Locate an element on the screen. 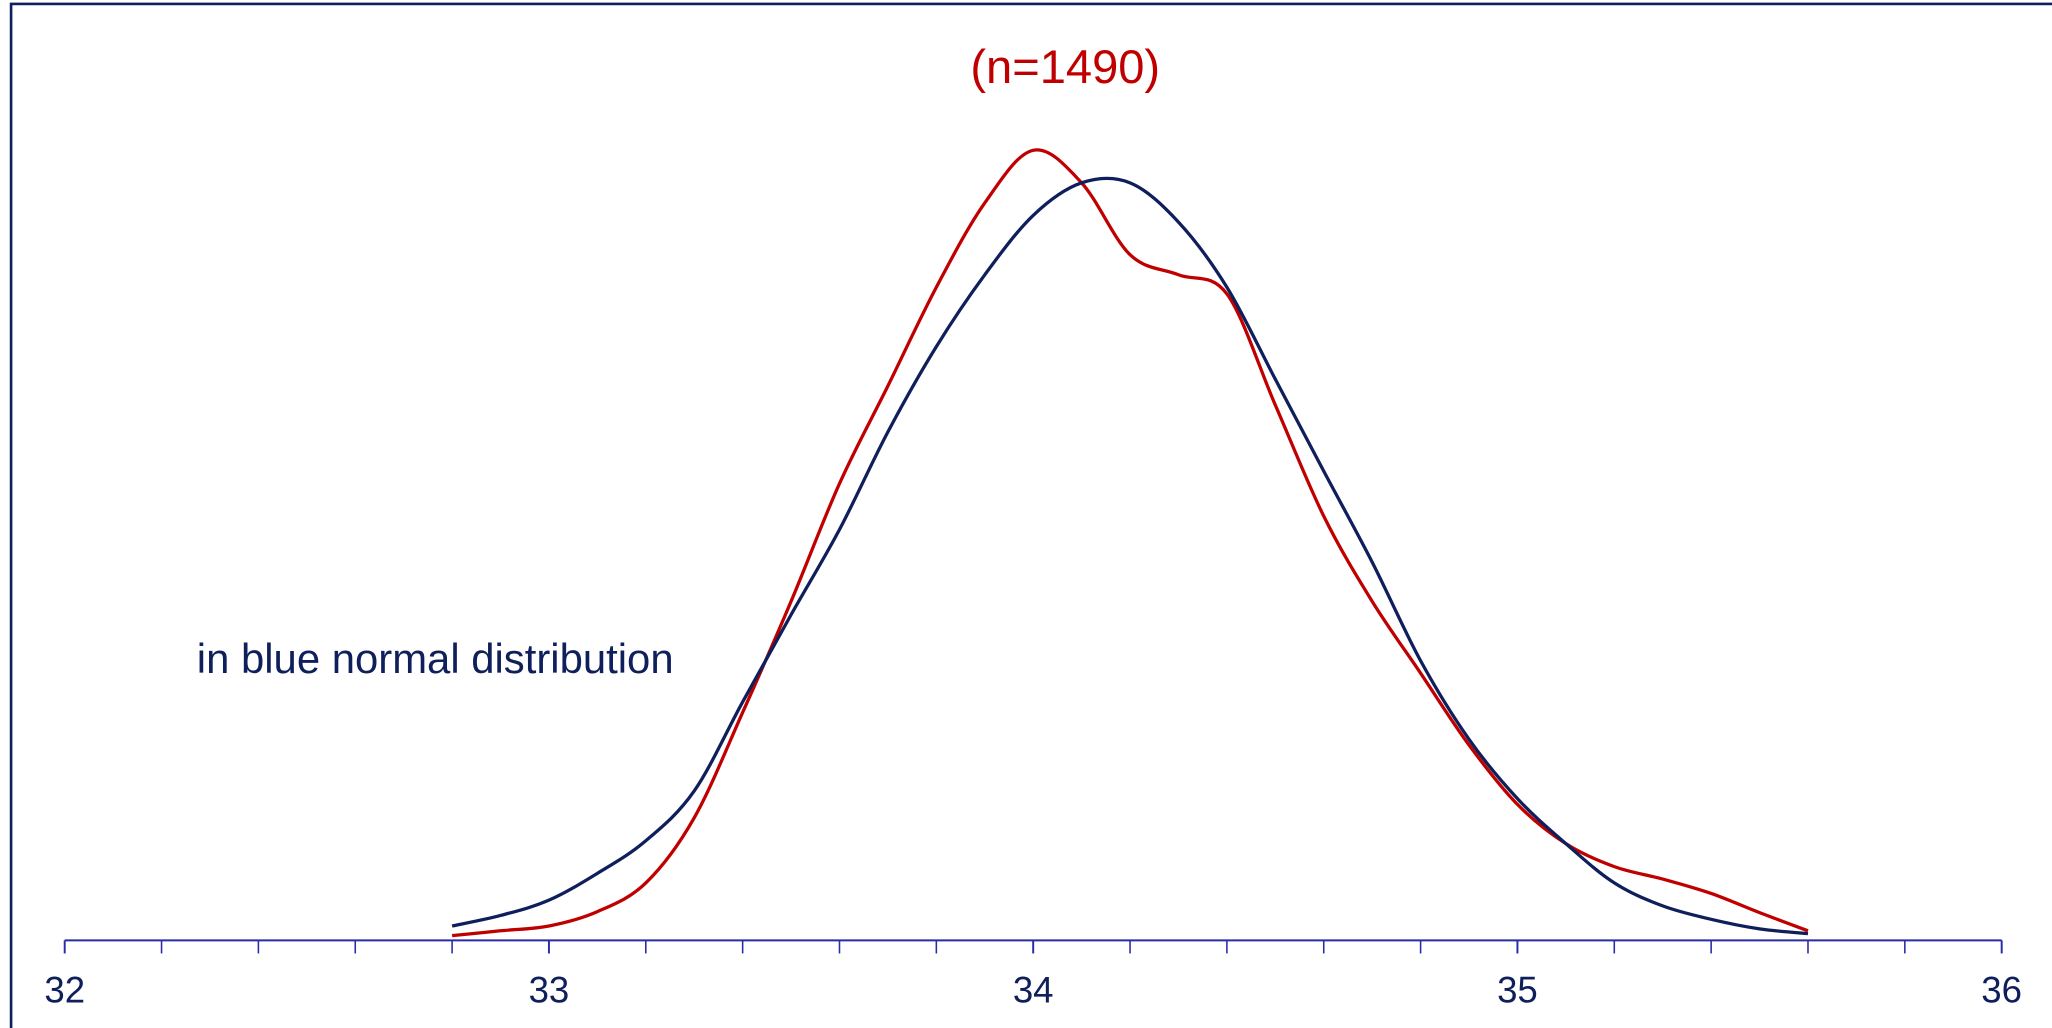 The height and width of the screenshot is (1028, 2052). x-tick-label: 32 is located at coordinates (64, 989).